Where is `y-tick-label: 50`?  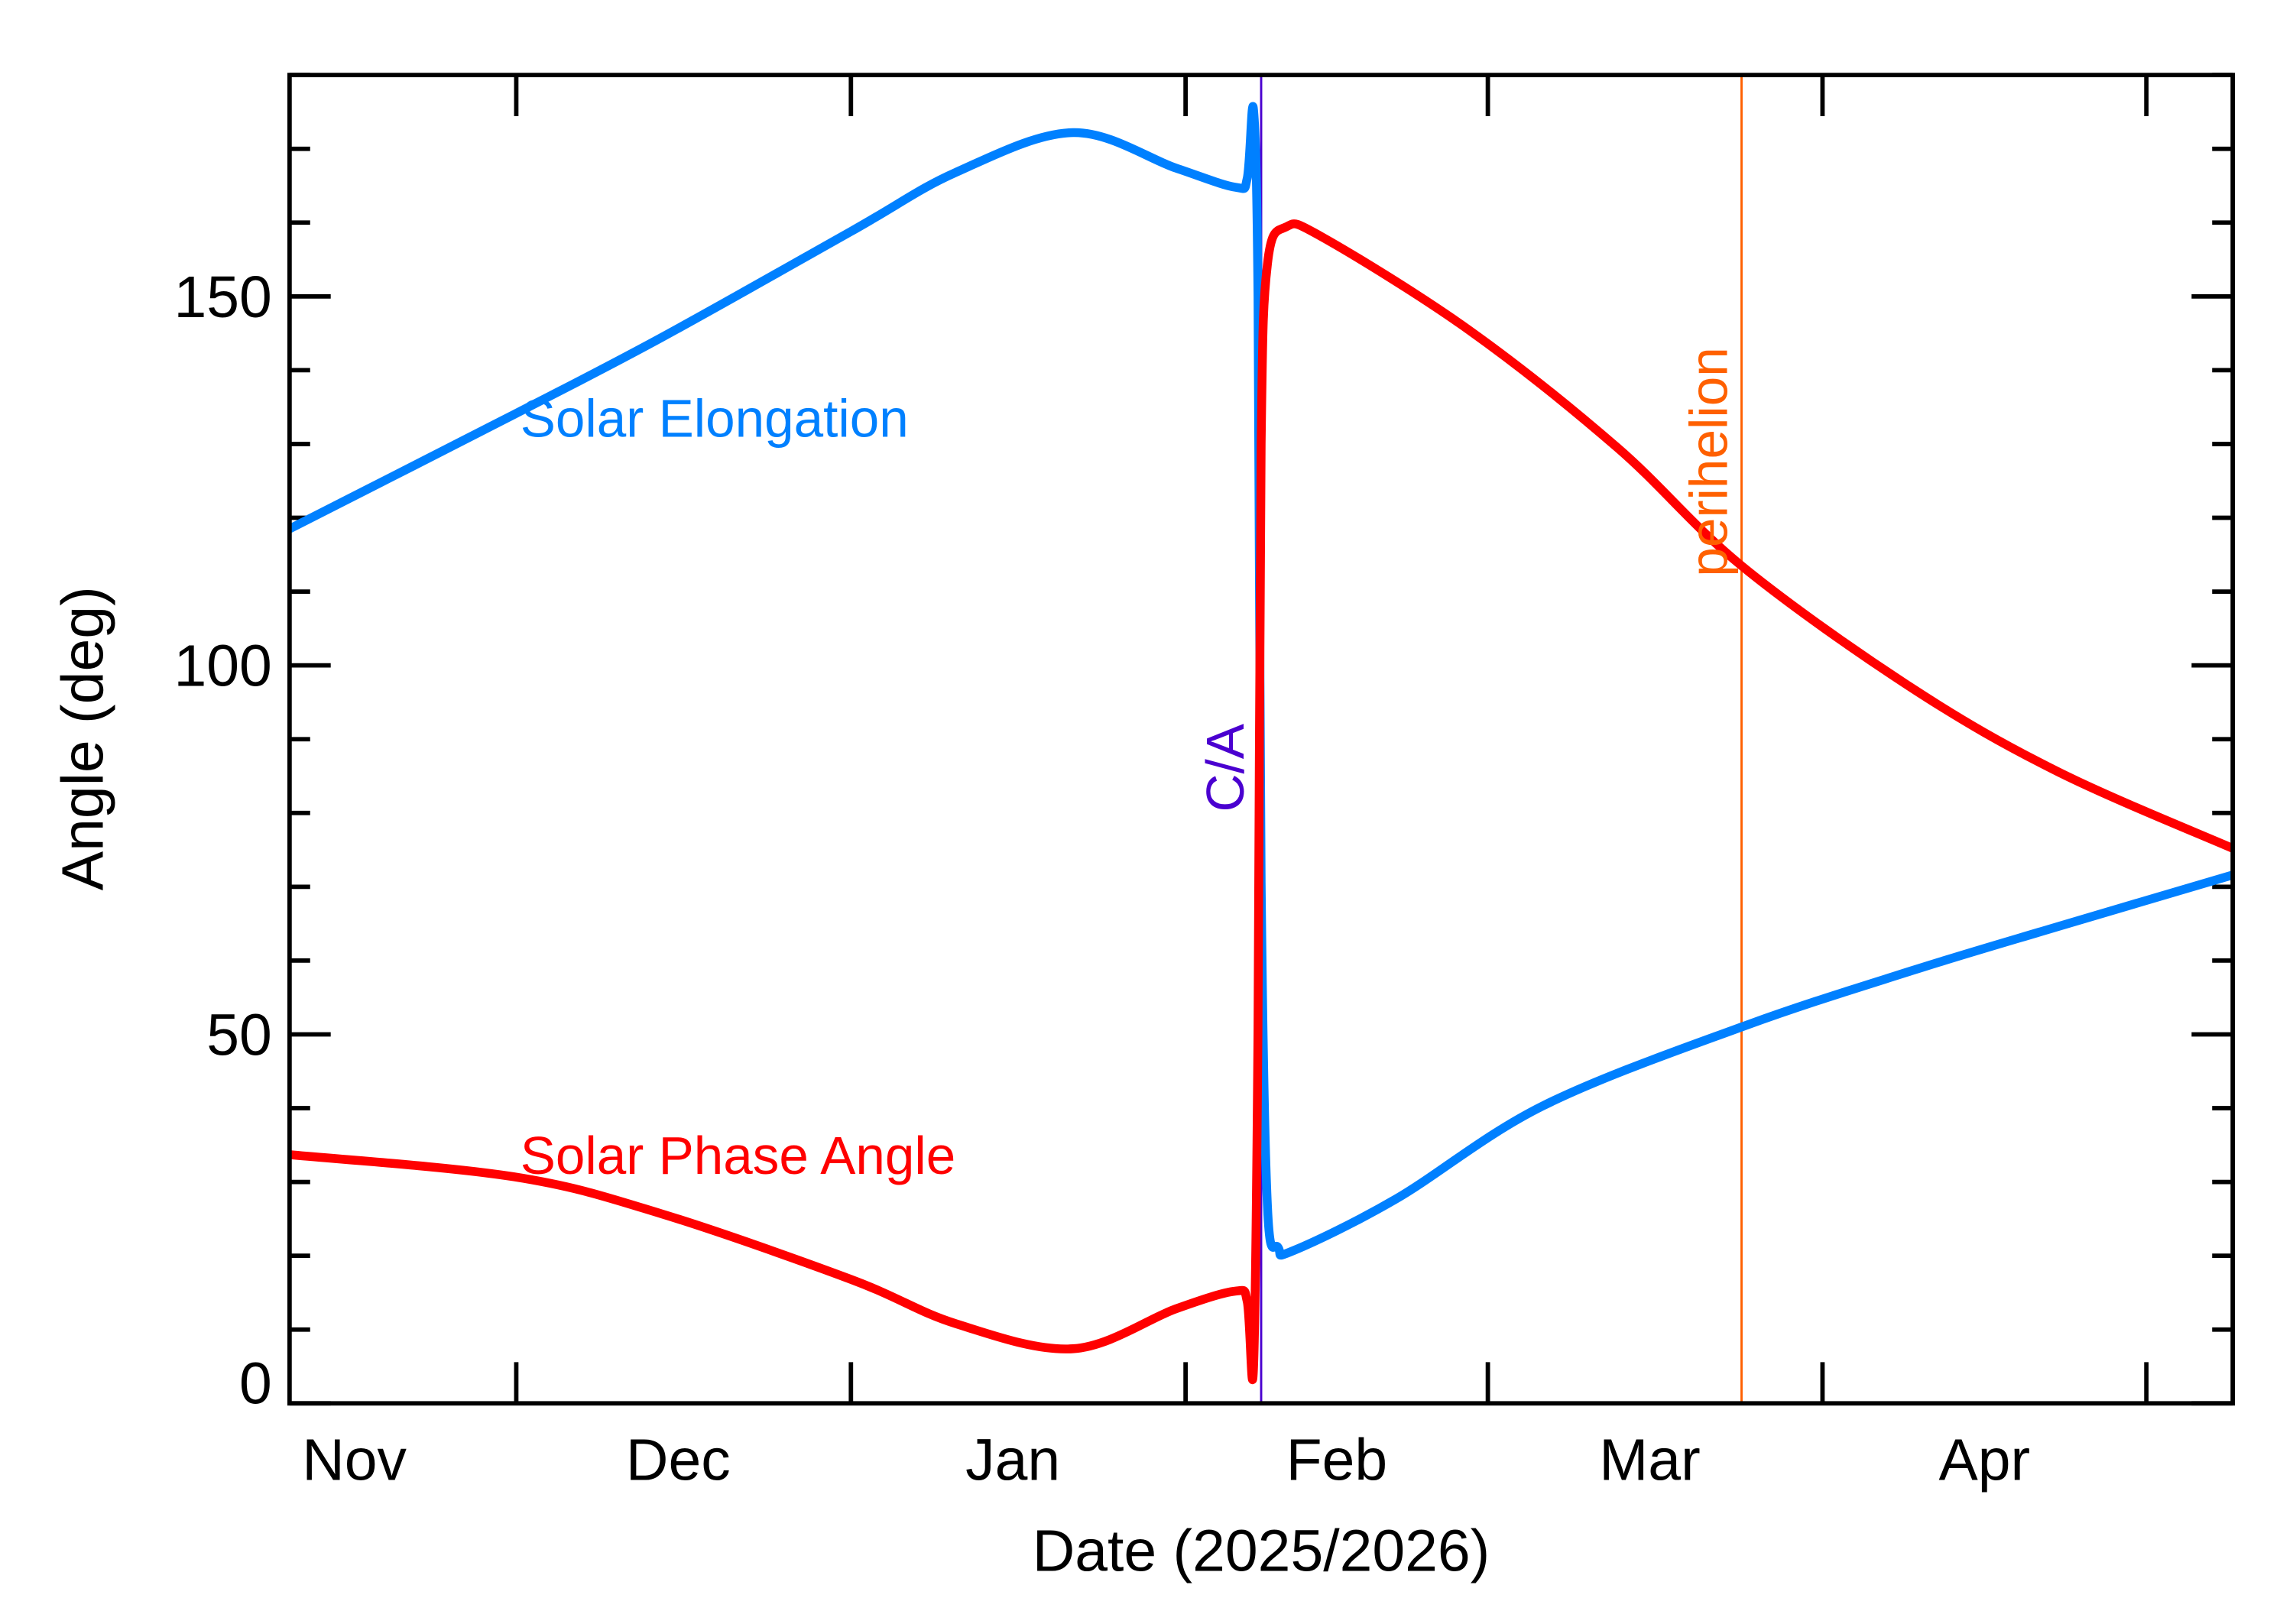 y-tick-label: 50 is located at coordinates (239, 1035).